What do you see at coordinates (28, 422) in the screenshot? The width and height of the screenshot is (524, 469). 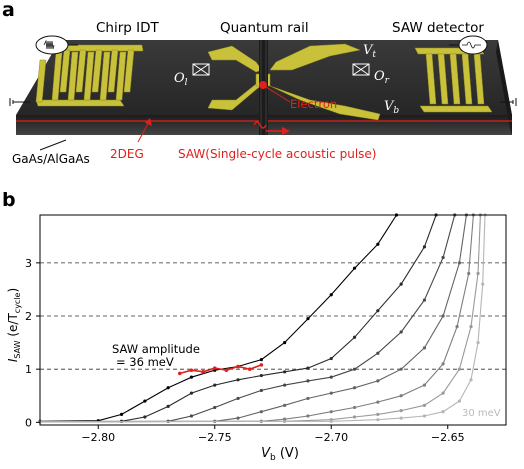 I see `y-tick-label: 0` at bounding box center [28, 422].